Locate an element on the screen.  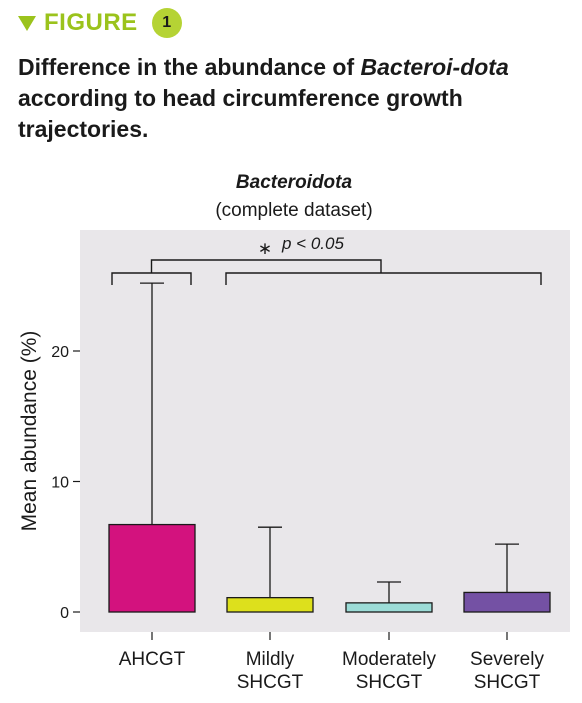
x-tick-label-line: AHCGT is located at coordinates (152, 659).